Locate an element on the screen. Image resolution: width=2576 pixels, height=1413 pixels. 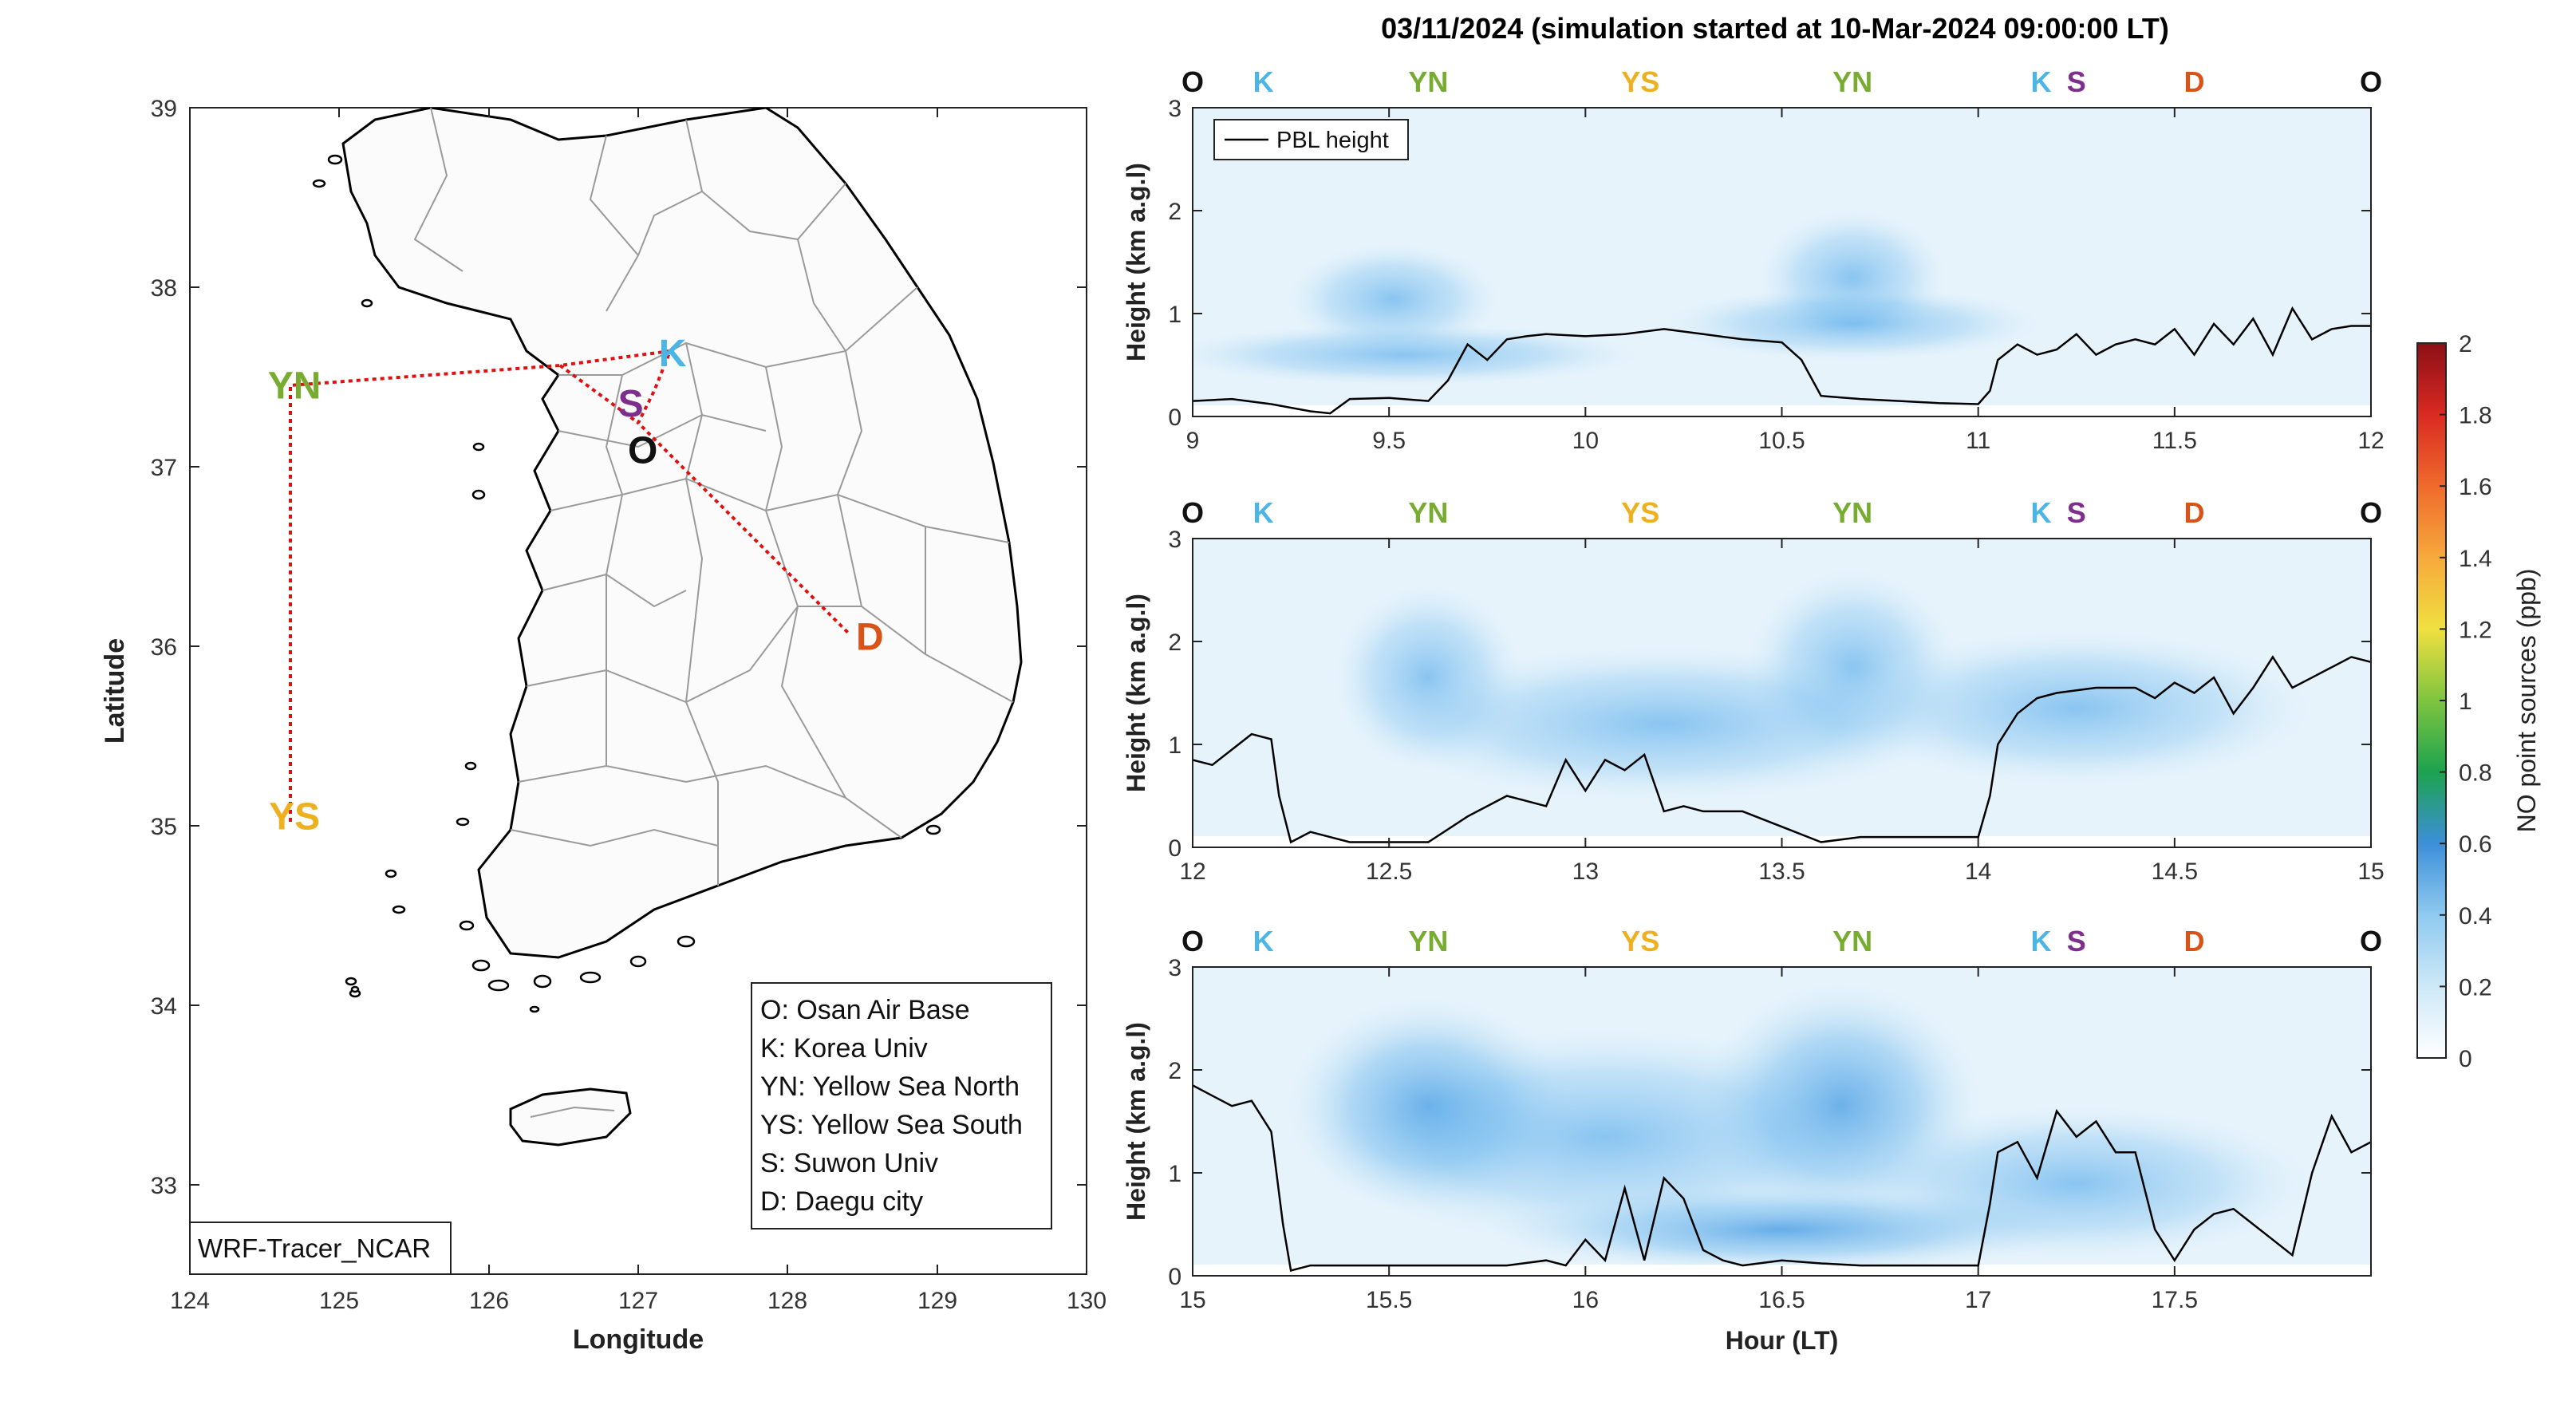
station-legend-box is located at coordinates (902, 1105).